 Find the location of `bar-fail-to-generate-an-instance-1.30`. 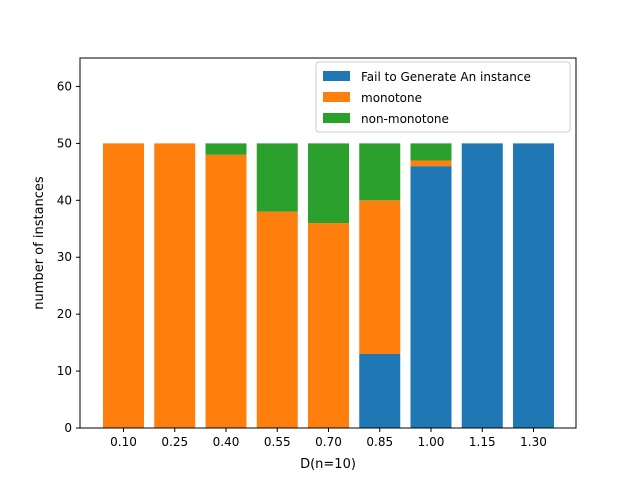

bar-fail-to-generate-an-instance-1.30 is located at coordinates (533, 285).